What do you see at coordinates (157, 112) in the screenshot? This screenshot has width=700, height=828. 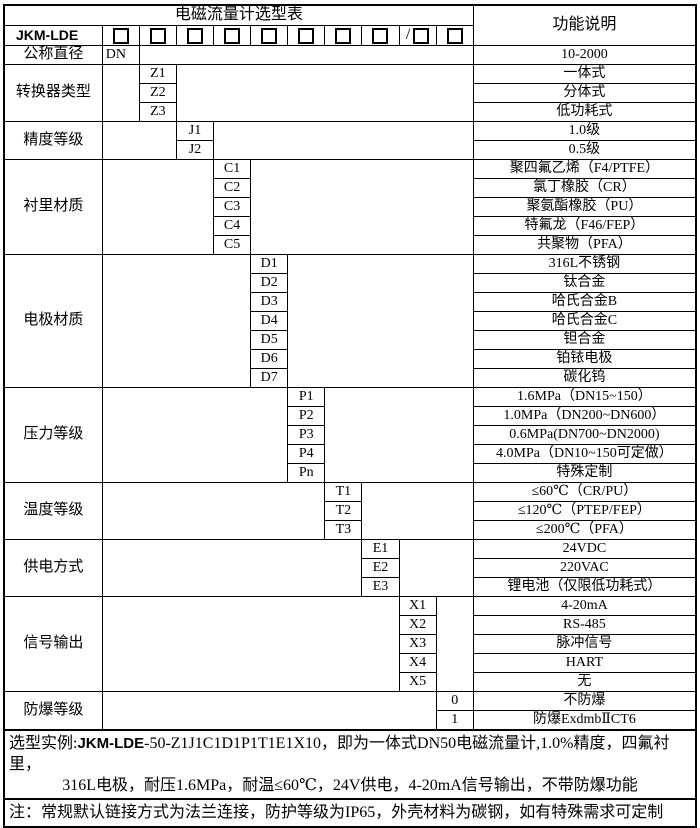 I see `code-cell: Z3` at bounding box center [157, 112].